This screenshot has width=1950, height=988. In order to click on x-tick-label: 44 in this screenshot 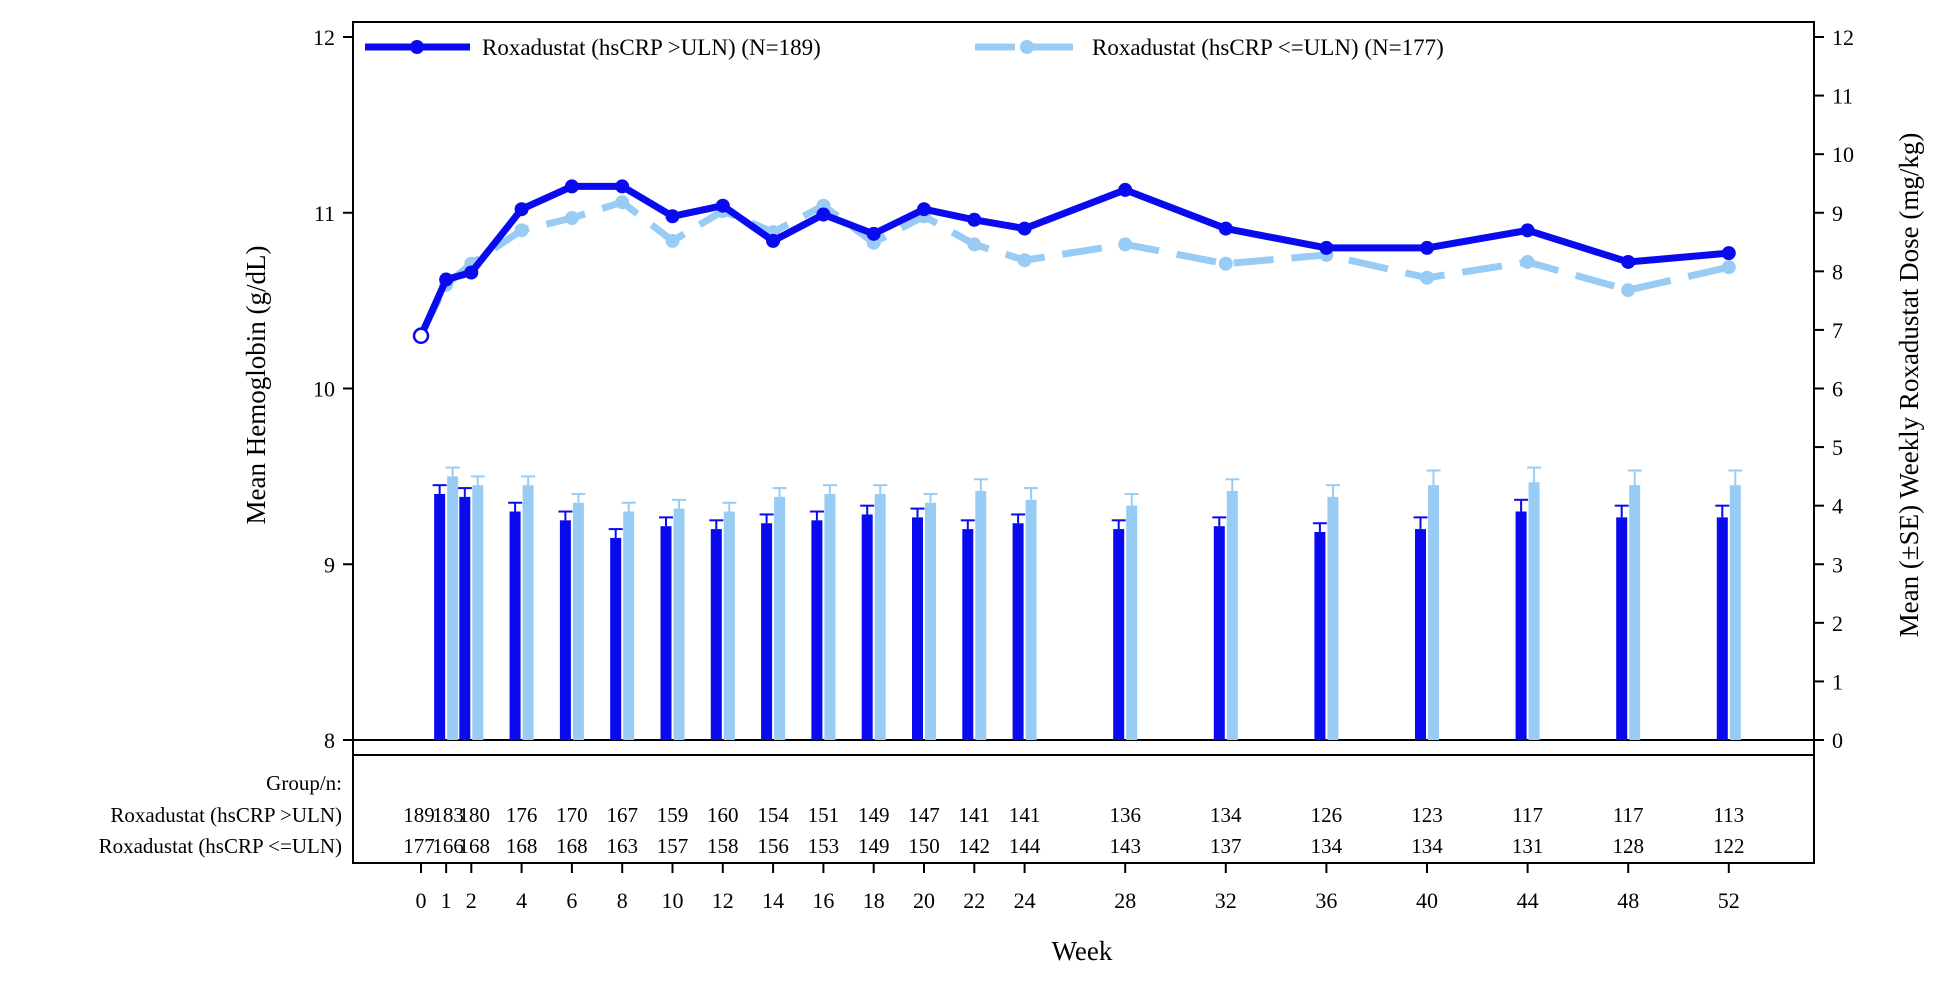, I will do `click(1528, 900)`.